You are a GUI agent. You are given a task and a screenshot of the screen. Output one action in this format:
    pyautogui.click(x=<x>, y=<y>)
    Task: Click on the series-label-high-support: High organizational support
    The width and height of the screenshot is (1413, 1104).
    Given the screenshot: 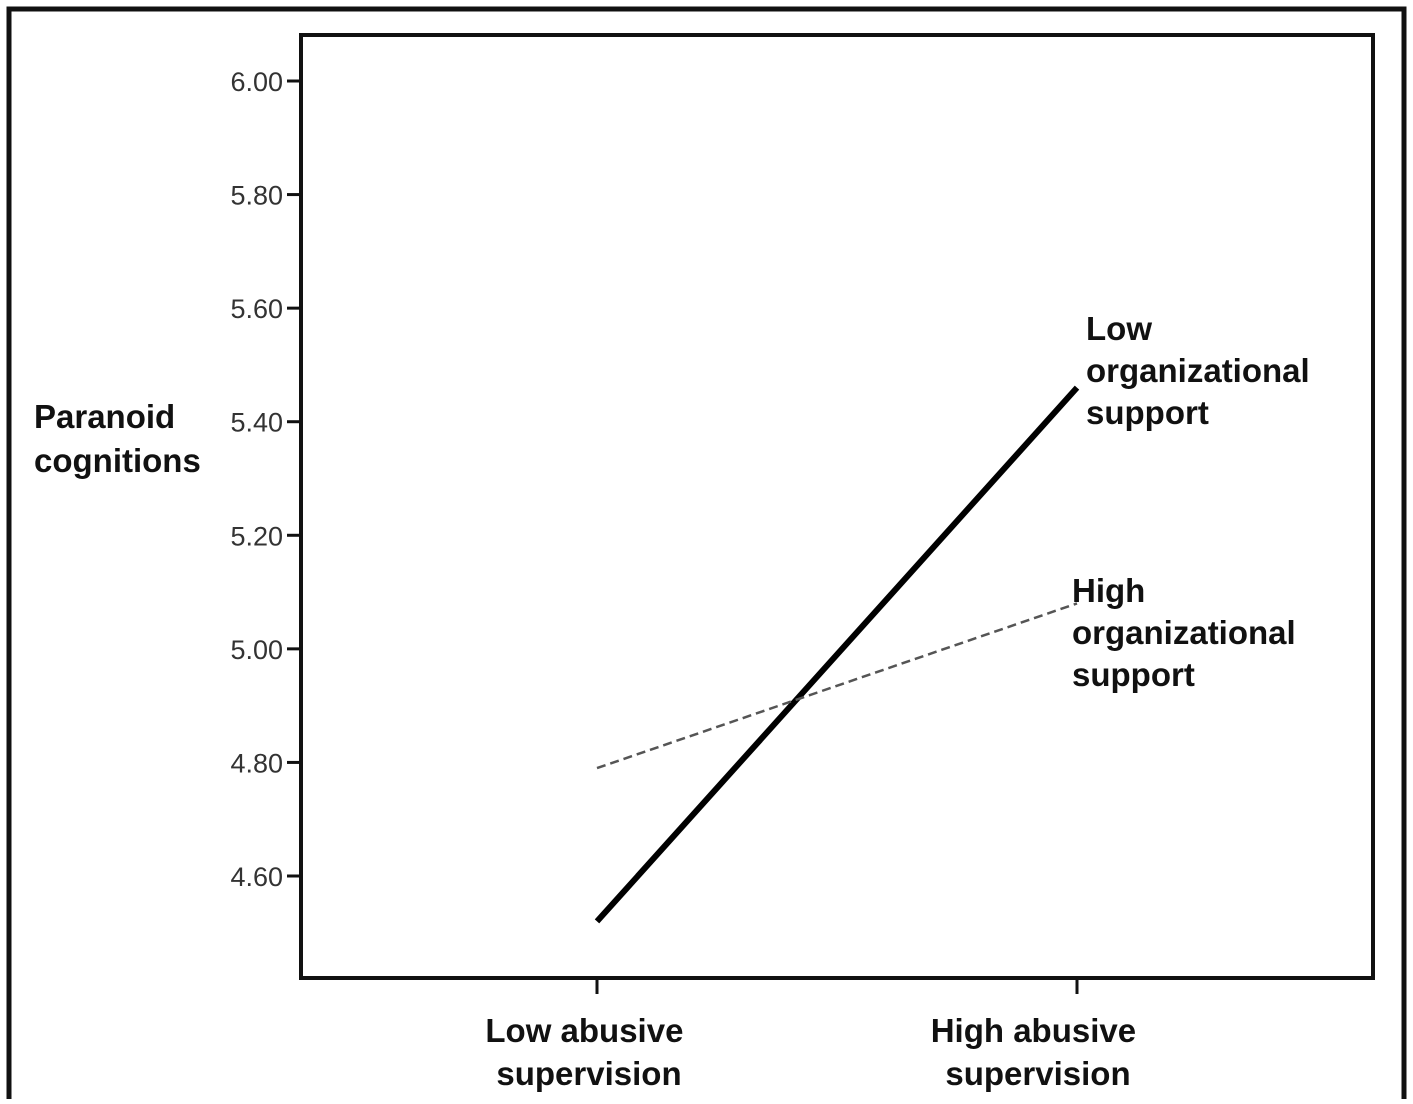 What is the action you would take?
    pyautogui.click(x=1188, y=632)
    